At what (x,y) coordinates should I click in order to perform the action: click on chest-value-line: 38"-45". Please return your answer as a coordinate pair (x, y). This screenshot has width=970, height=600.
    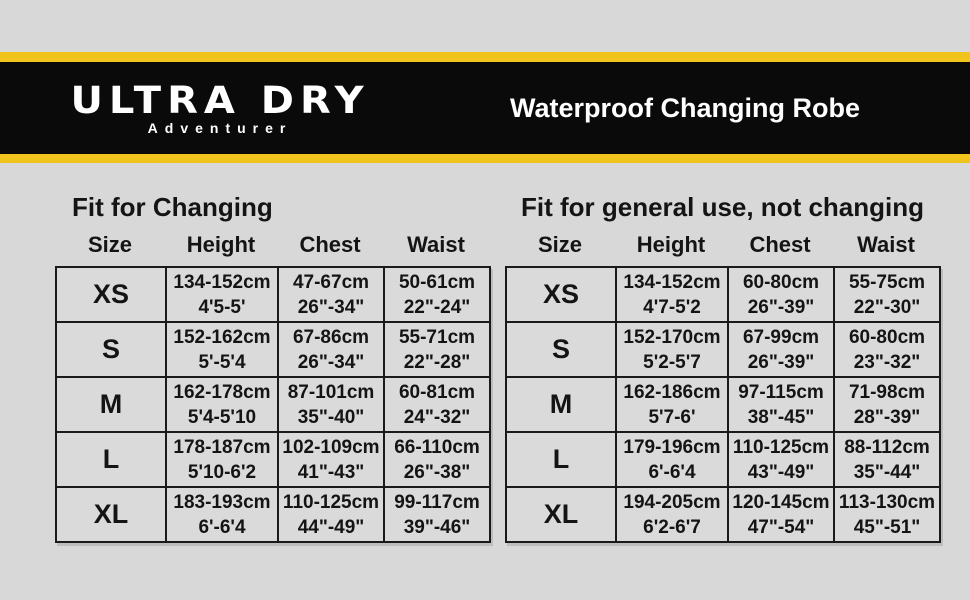
    Looking at the image, I should click on (781, 417).